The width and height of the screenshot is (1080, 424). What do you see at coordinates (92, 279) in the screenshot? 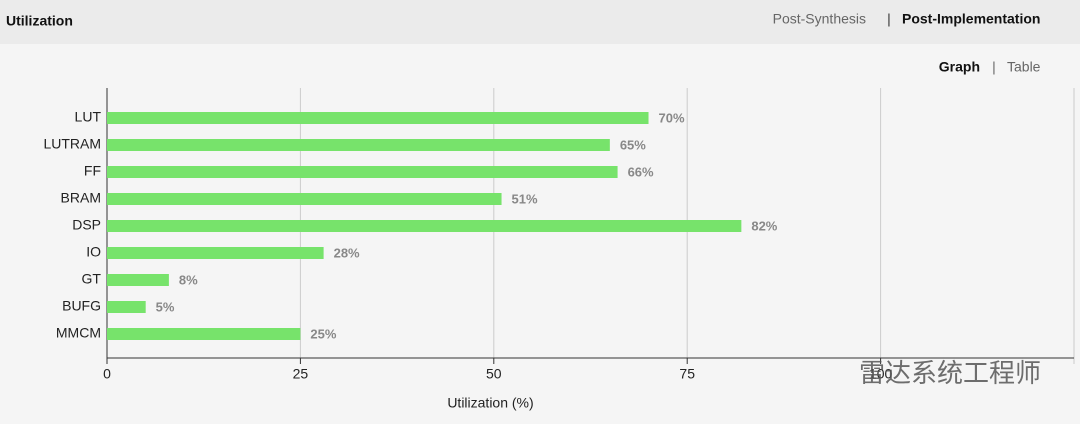
I see `y-tick-label: GT` at bounding box center [92, 279].